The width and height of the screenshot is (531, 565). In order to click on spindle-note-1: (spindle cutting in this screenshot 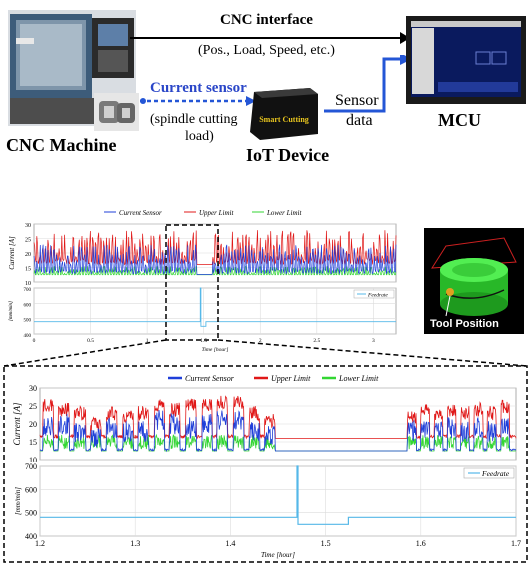, I will do `click(194, 119)`.